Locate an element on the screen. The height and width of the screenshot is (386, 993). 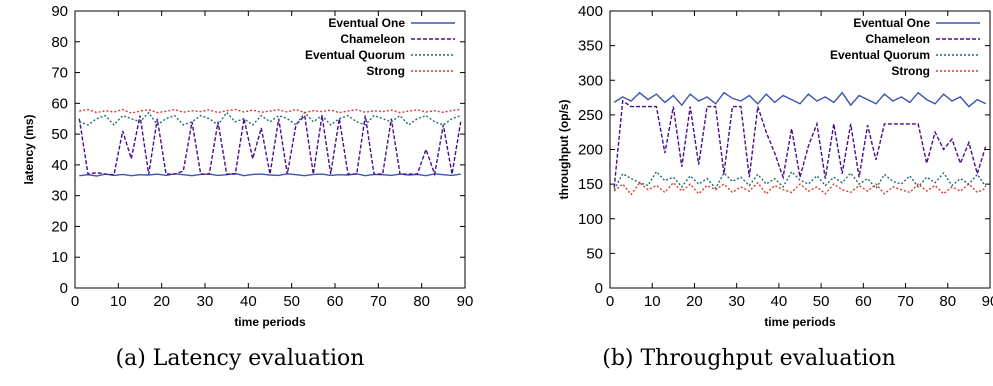
y-tick-label: 30 is located at coordinates (59, 196).